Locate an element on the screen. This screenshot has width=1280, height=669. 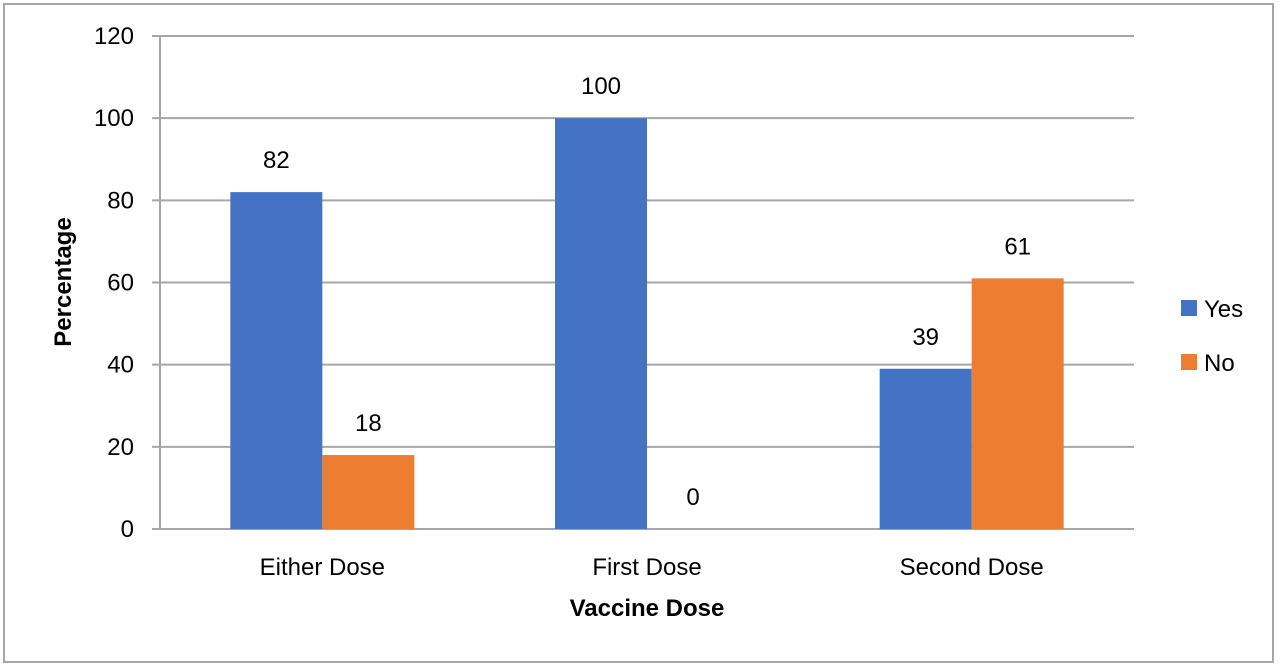
y-tick-label: 100 is located at coordinates (114, 118).